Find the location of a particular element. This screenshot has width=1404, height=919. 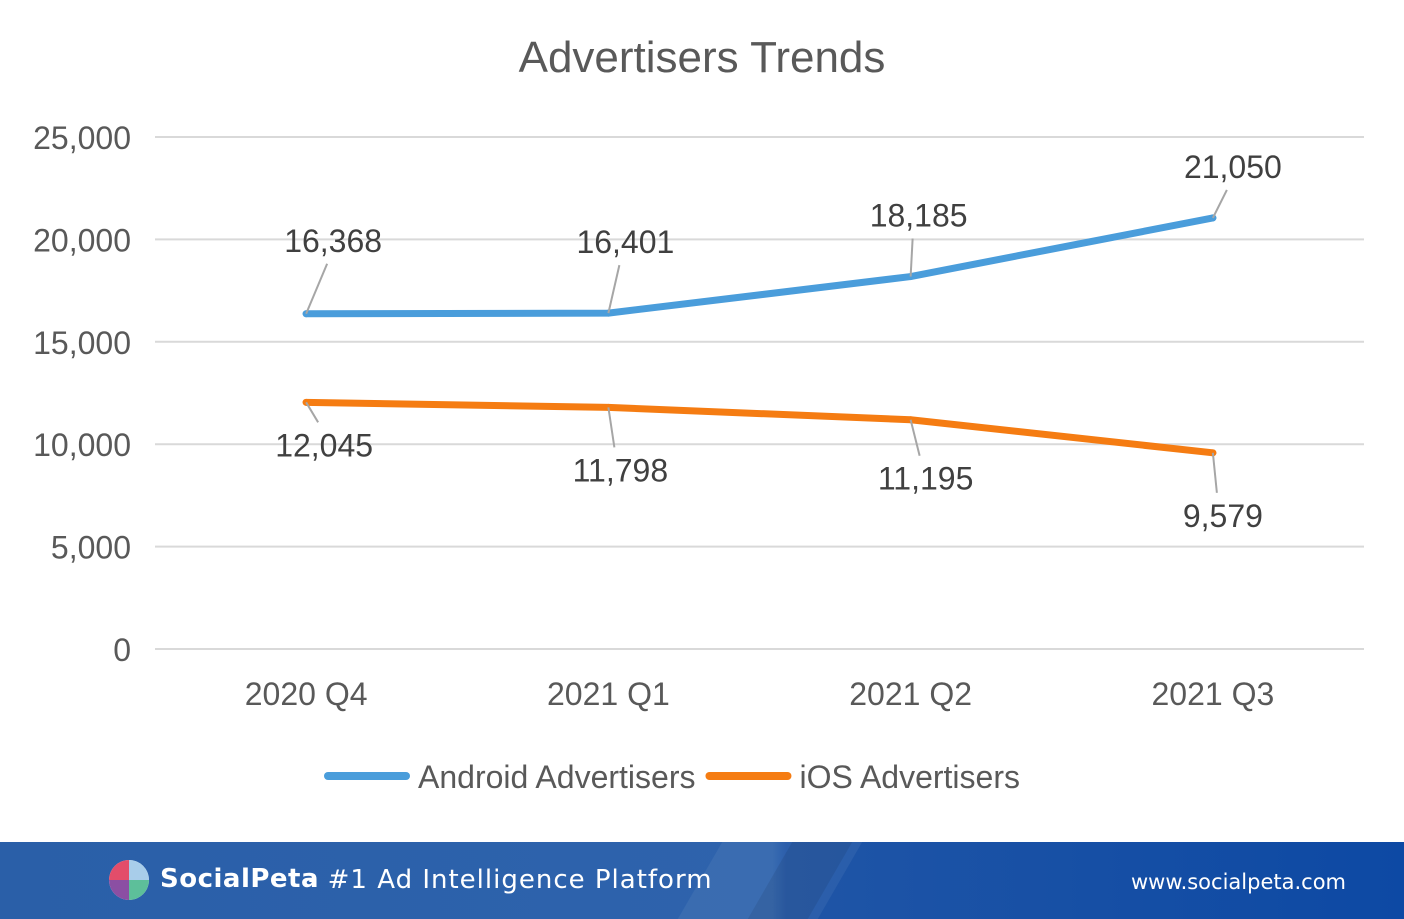

data-label: 12,045 is located at coordinates (324, 445).